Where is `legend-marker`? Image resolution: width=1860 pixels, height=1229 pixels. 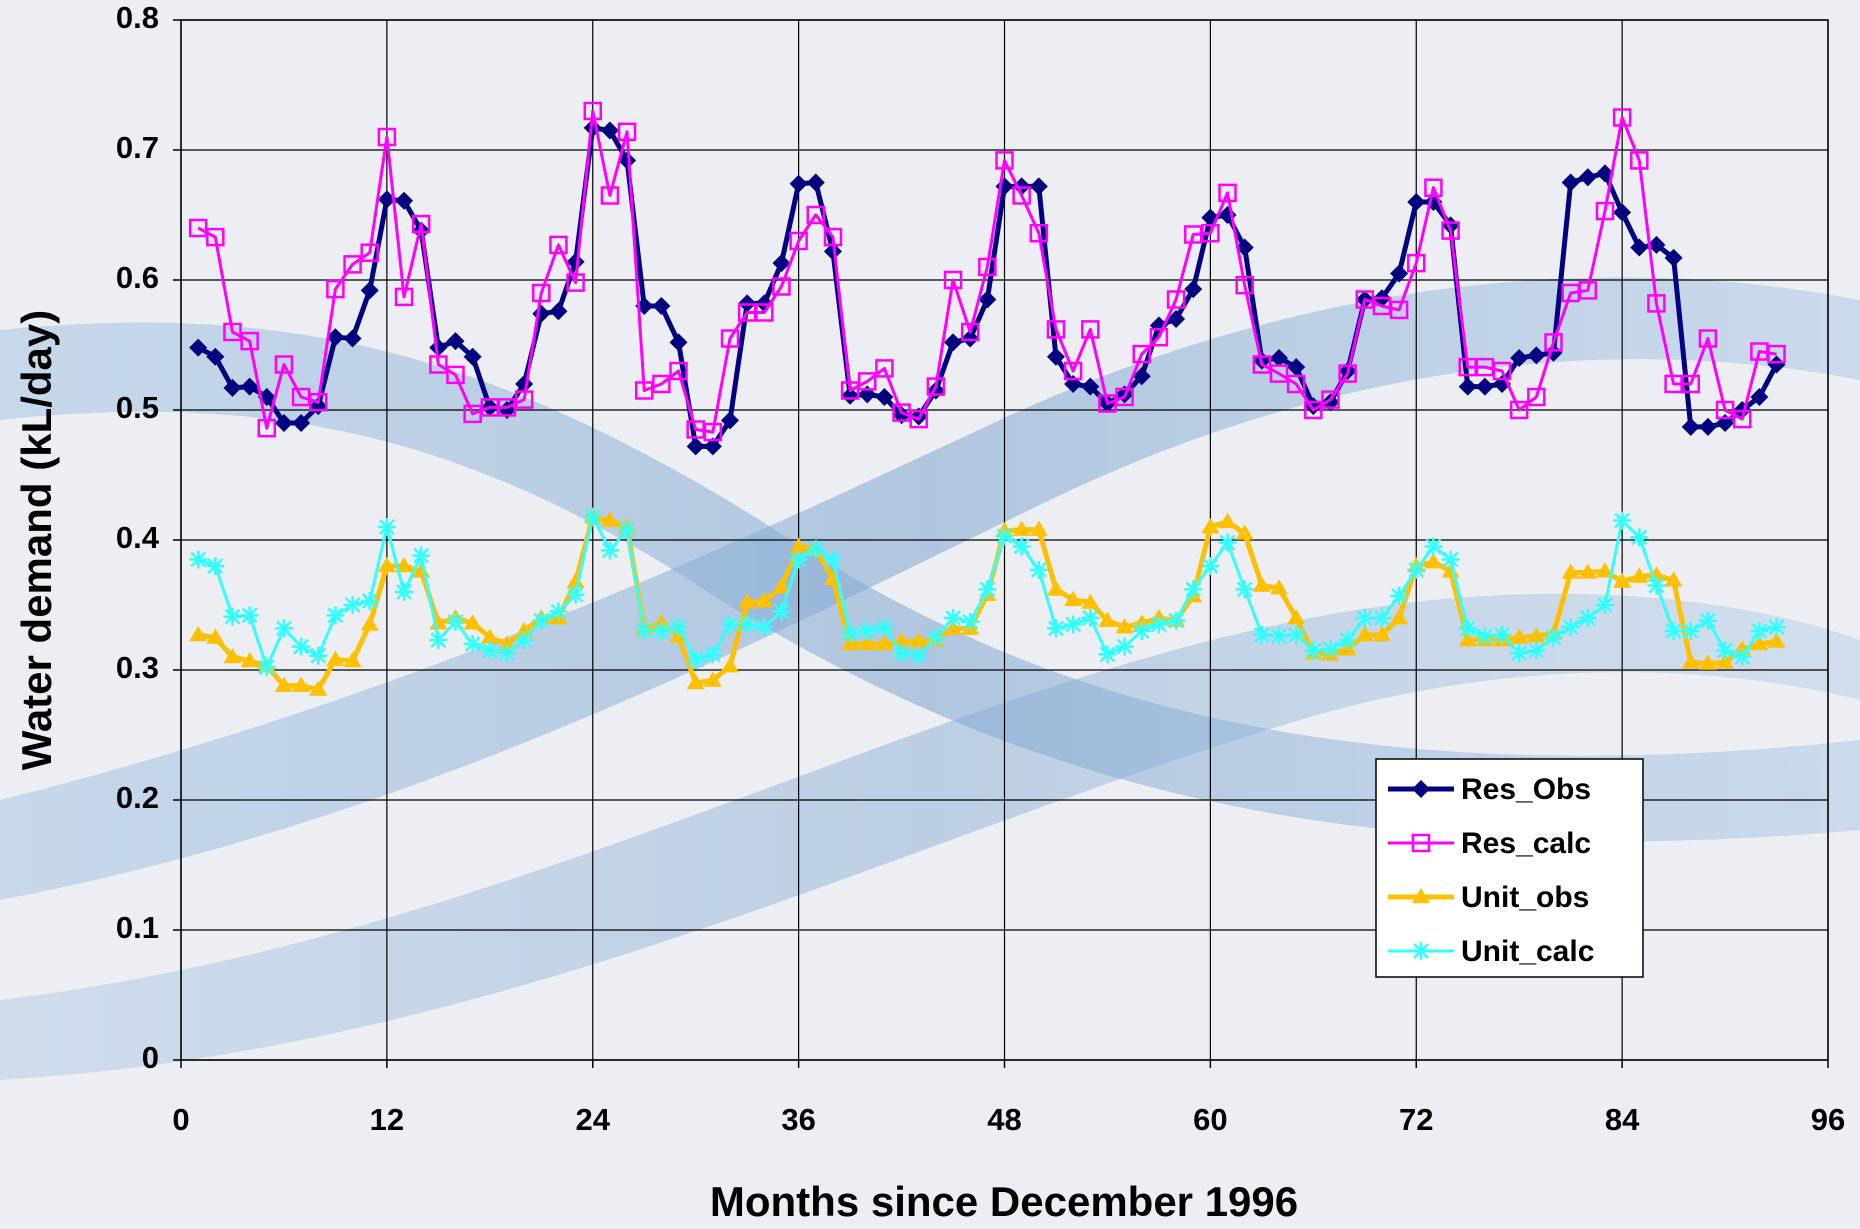
legend-marker is located at coordinates (1421, 896).